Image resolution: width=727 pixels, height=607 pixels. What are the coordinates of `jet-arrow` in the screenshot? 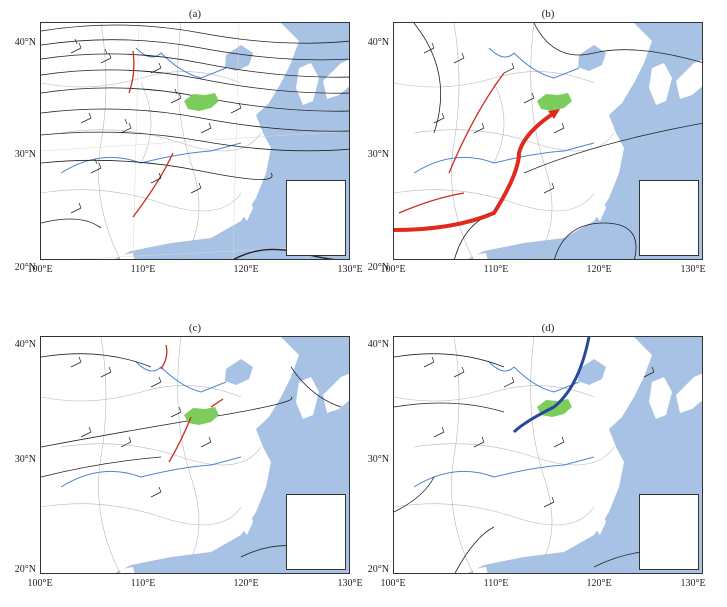 It's located at (475, 171).